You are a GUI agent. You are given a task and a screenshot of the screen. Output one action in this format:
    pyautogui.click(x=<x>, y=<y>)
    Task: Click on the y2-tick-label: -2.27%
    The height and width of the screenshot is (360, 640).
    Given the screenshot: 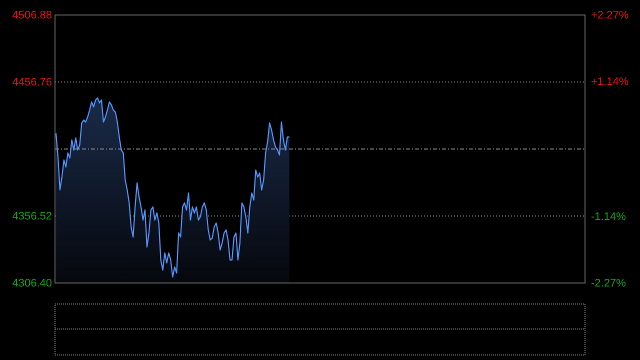 What is the action you would take?
    pyautogui.click(x=608, y=284)
    